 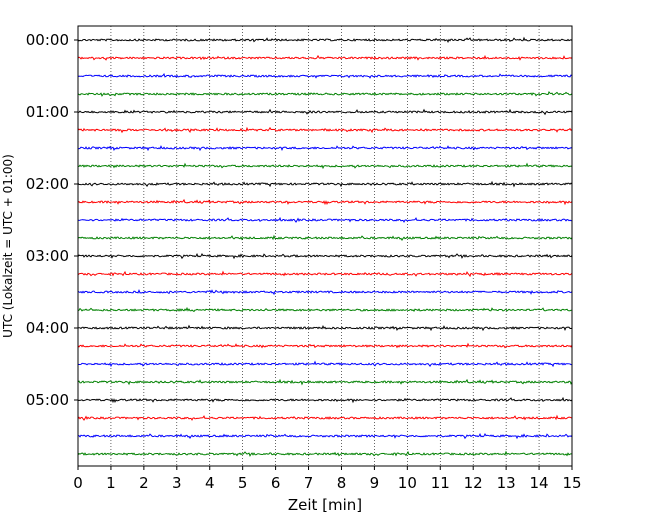 What do you see at coordinates (473, 483) in the screenshot?
I see `x-tick-label: 12` at bounding box center [473, 483].